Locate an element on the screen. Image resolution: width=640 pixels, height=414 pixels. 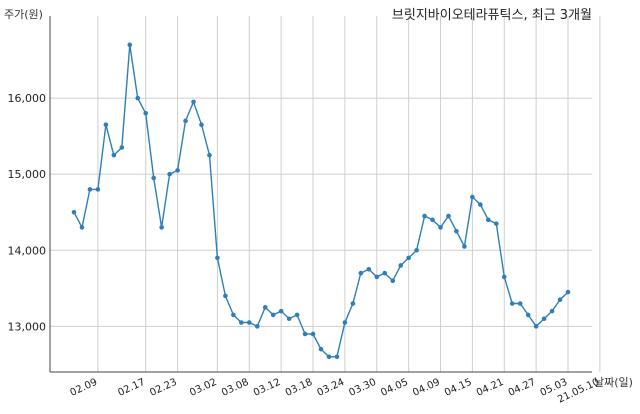
y-tick-label: 15,000 is located at coordinates (27, 174).